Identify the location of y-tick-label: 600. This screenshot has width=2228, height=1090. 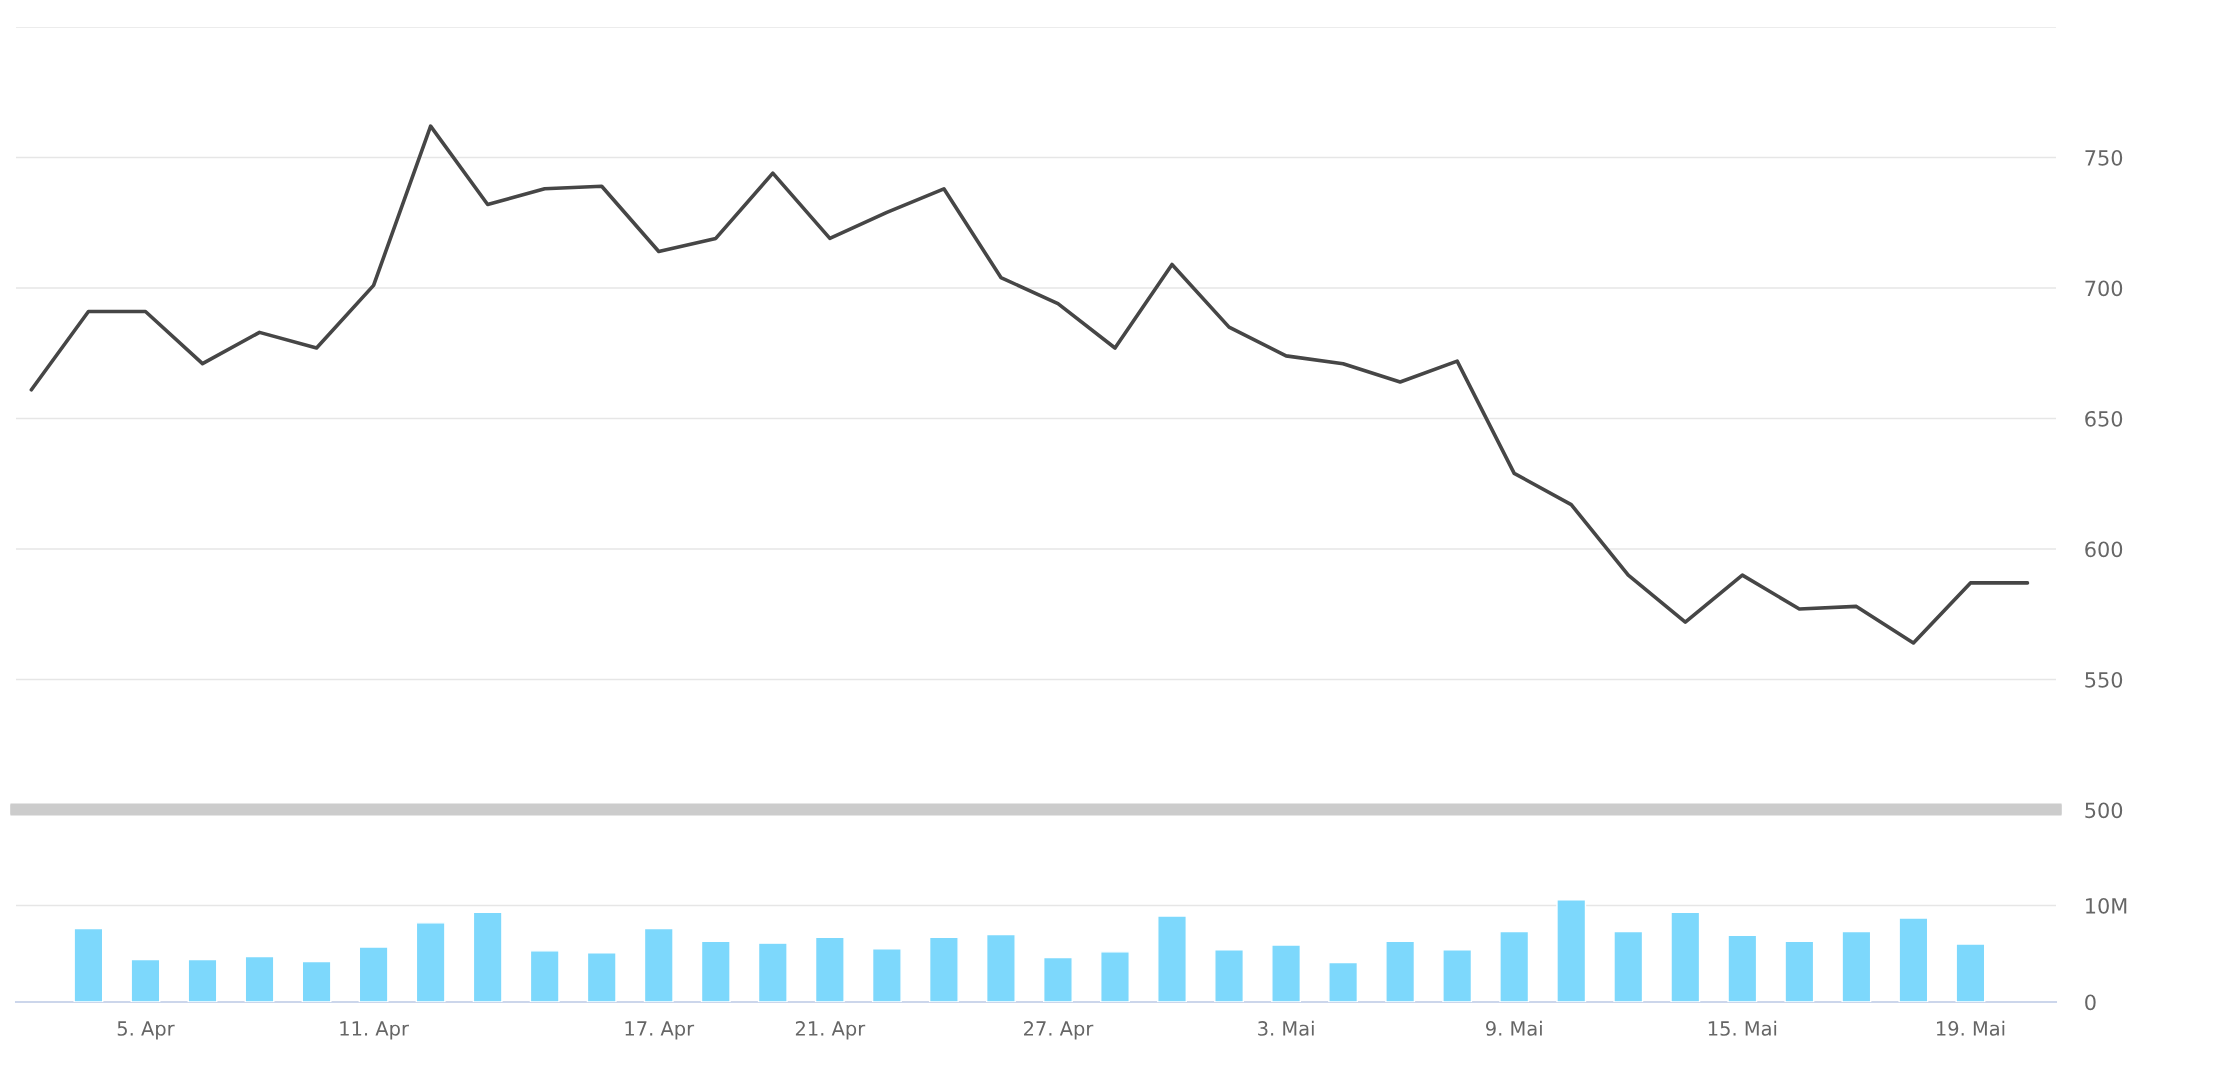
(2104, 549).